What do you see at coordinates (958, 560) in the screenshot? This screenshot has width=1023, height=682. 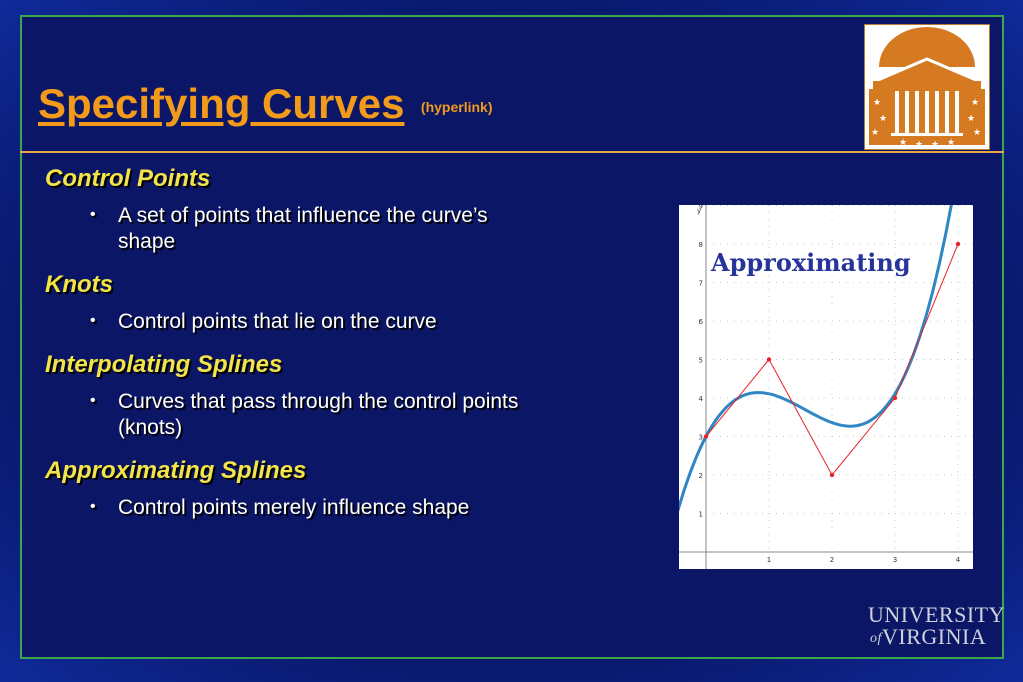 I see `x-tick-label: 4` at bounding box center [958, 560].